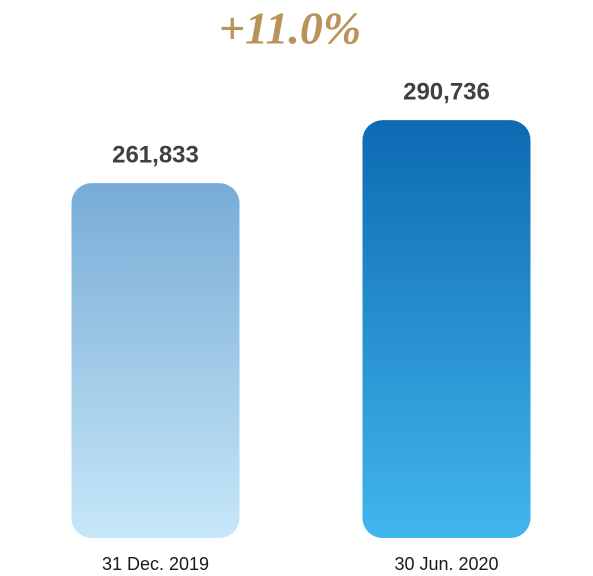 This screenshot has width=593, height=576. Describe the element at coordinates (446, 564) in the screenshot. I see `x-tick-label: 30 Jun. 2020` at that location.